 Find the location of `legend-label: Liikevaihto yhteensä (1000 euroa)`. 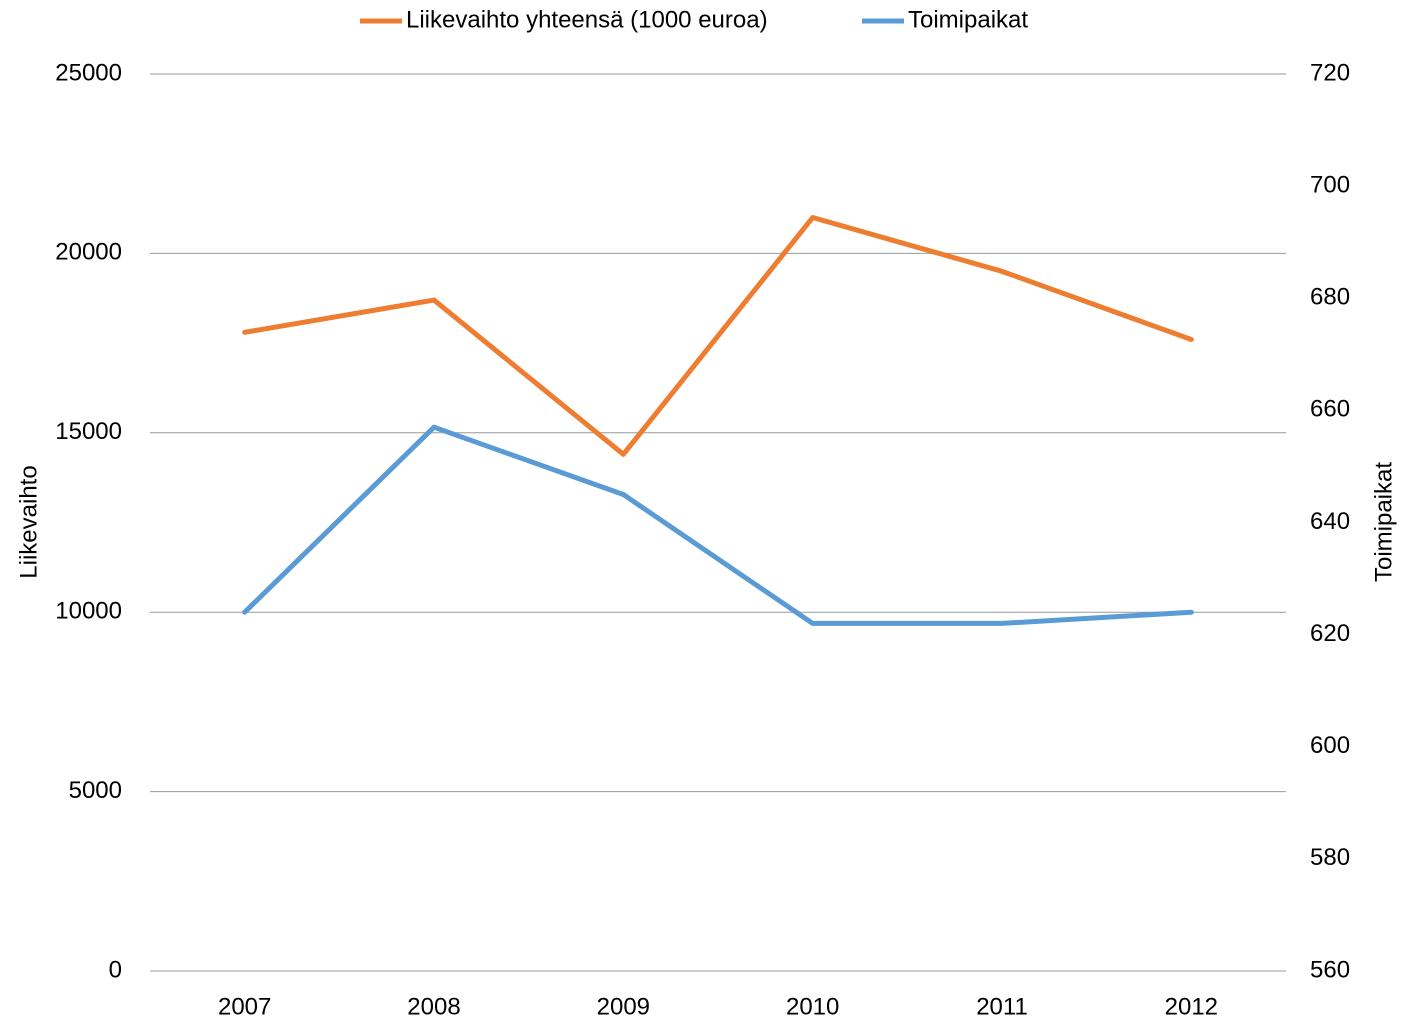

legend-label: Liikevaihto yhteensä (1000 euroa) is located at coordinates (587, 19).